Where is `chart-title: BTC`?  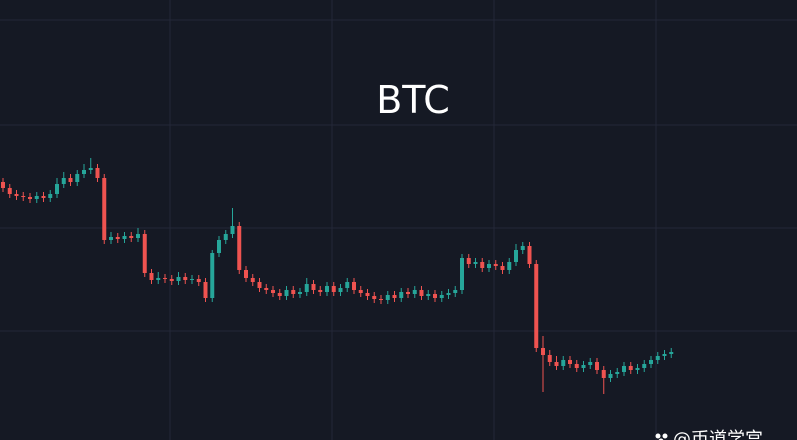 chart-title: BTC is located at coordinates (413, 100).